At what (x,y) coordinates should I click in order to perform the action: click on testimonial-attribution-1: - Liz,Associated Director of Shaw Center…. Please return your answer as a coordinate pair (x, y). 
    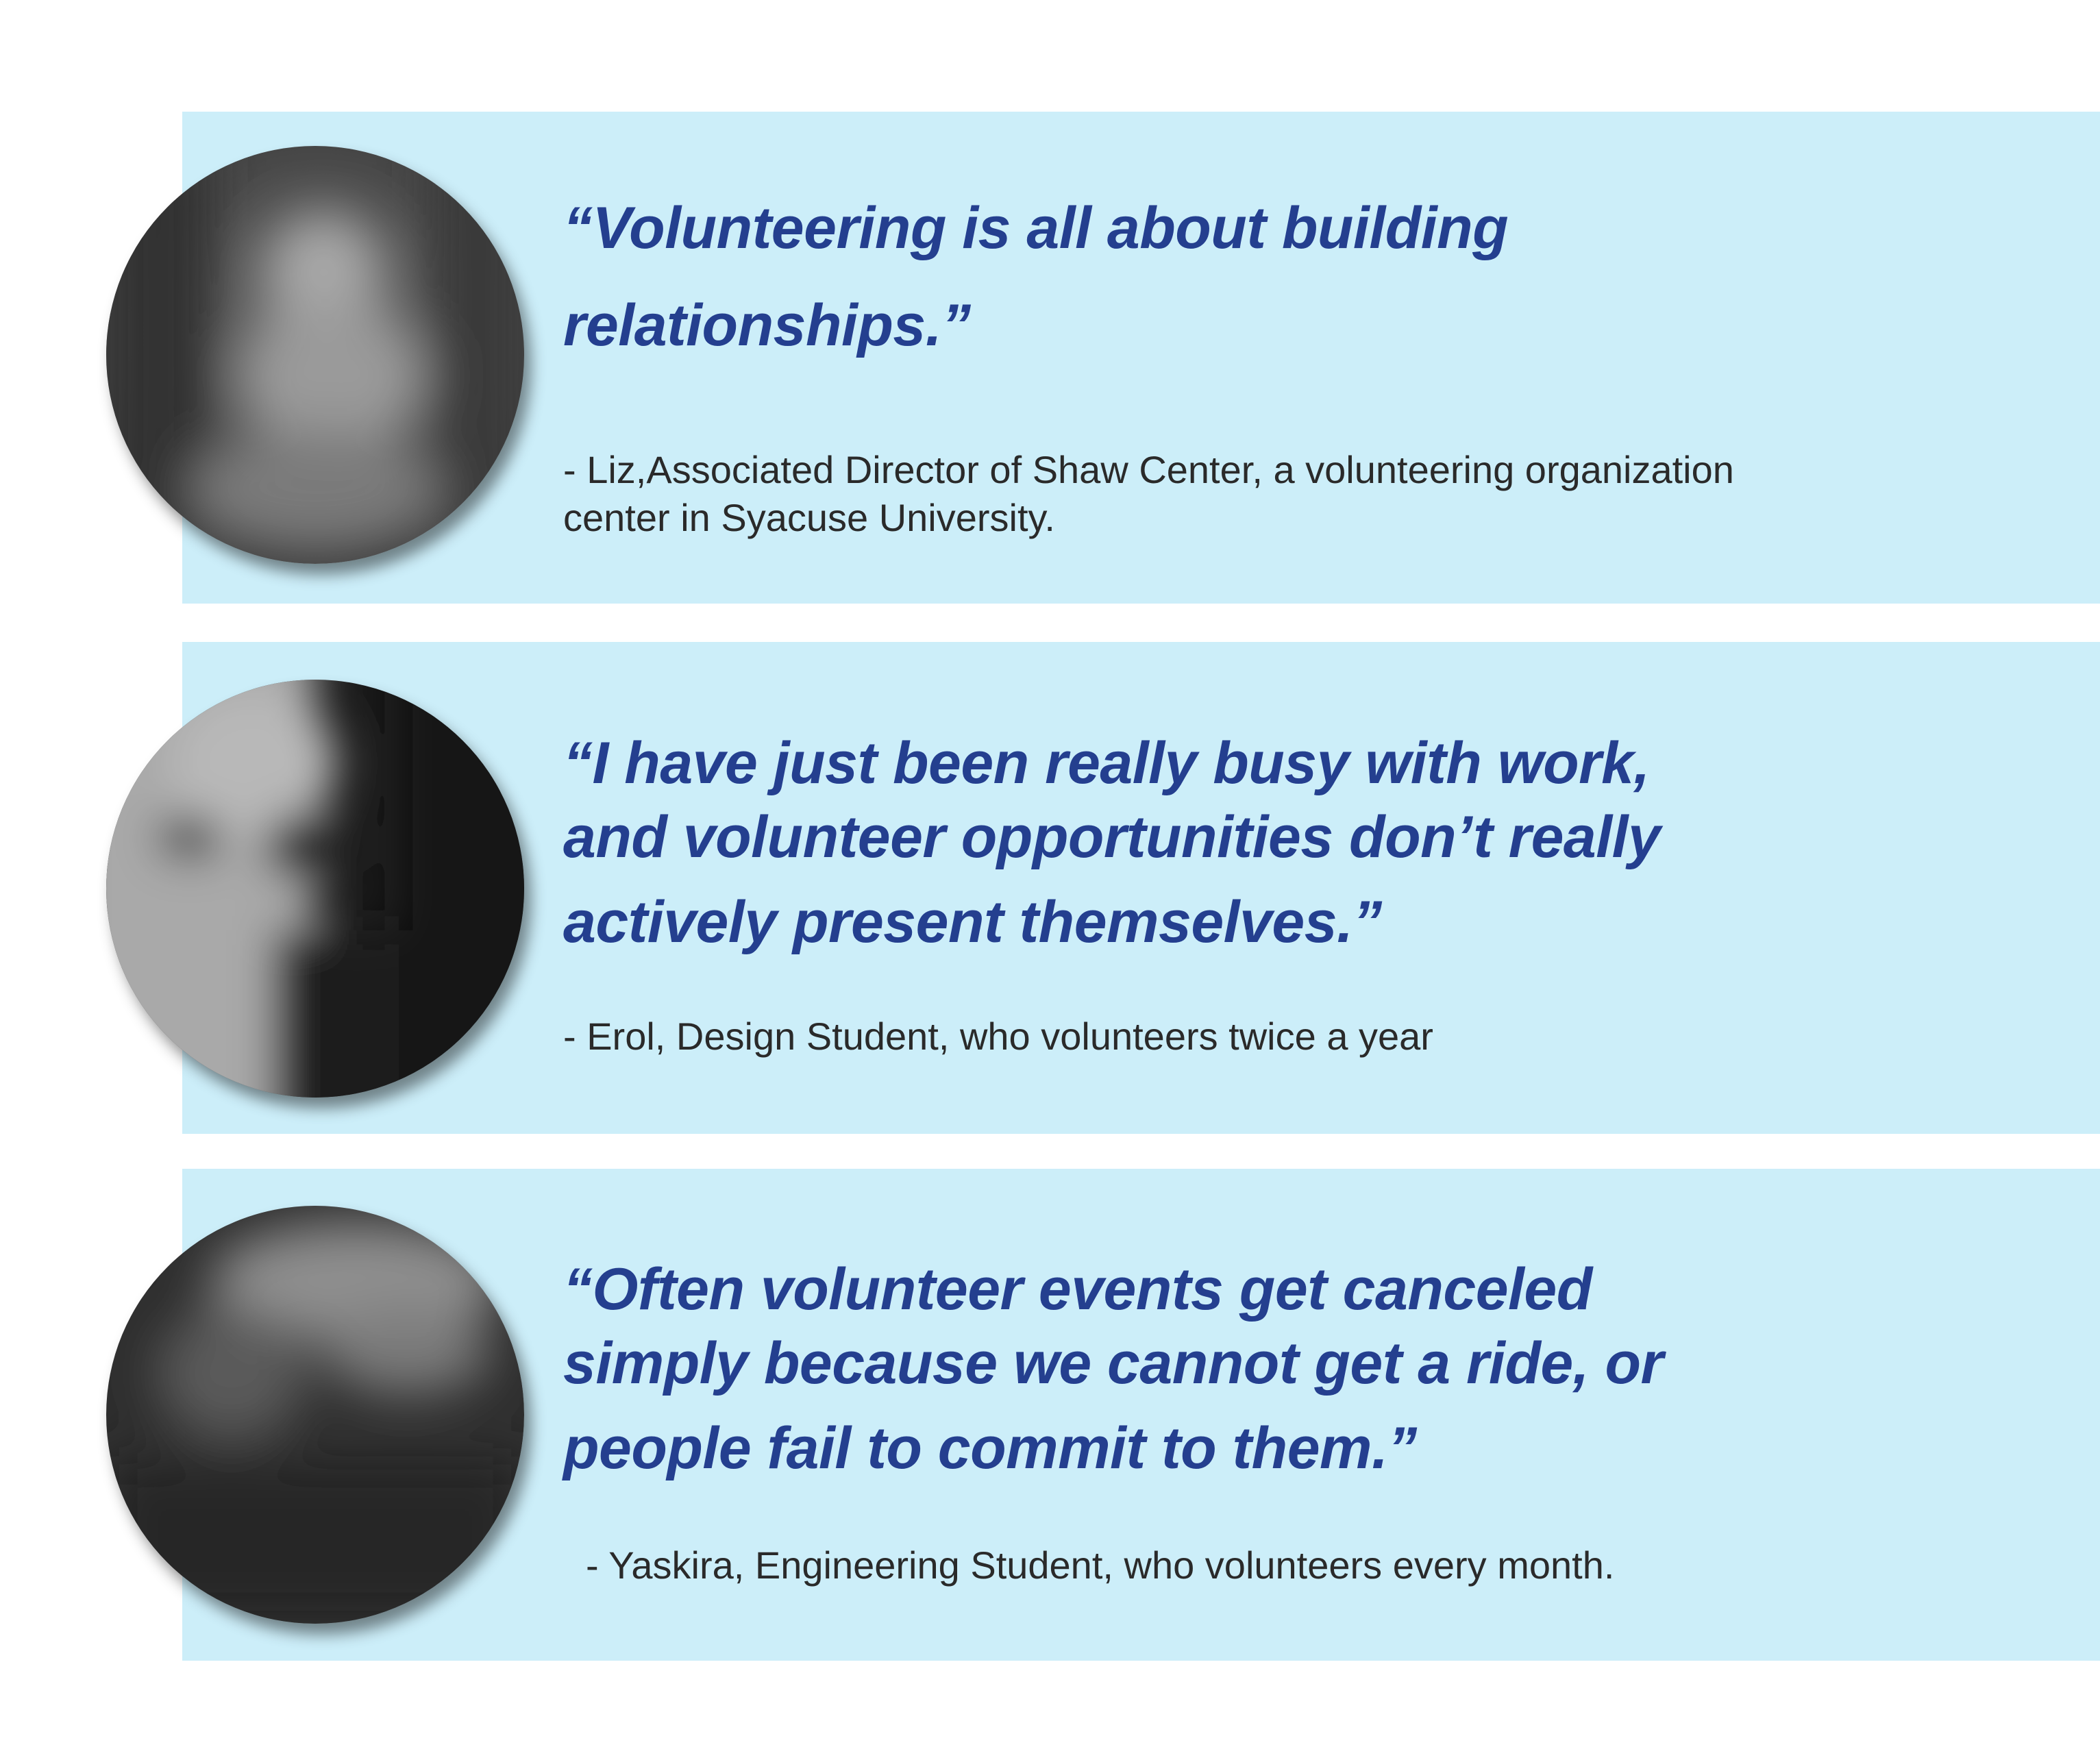
    Looking at the image, I should click on (1148, 494).